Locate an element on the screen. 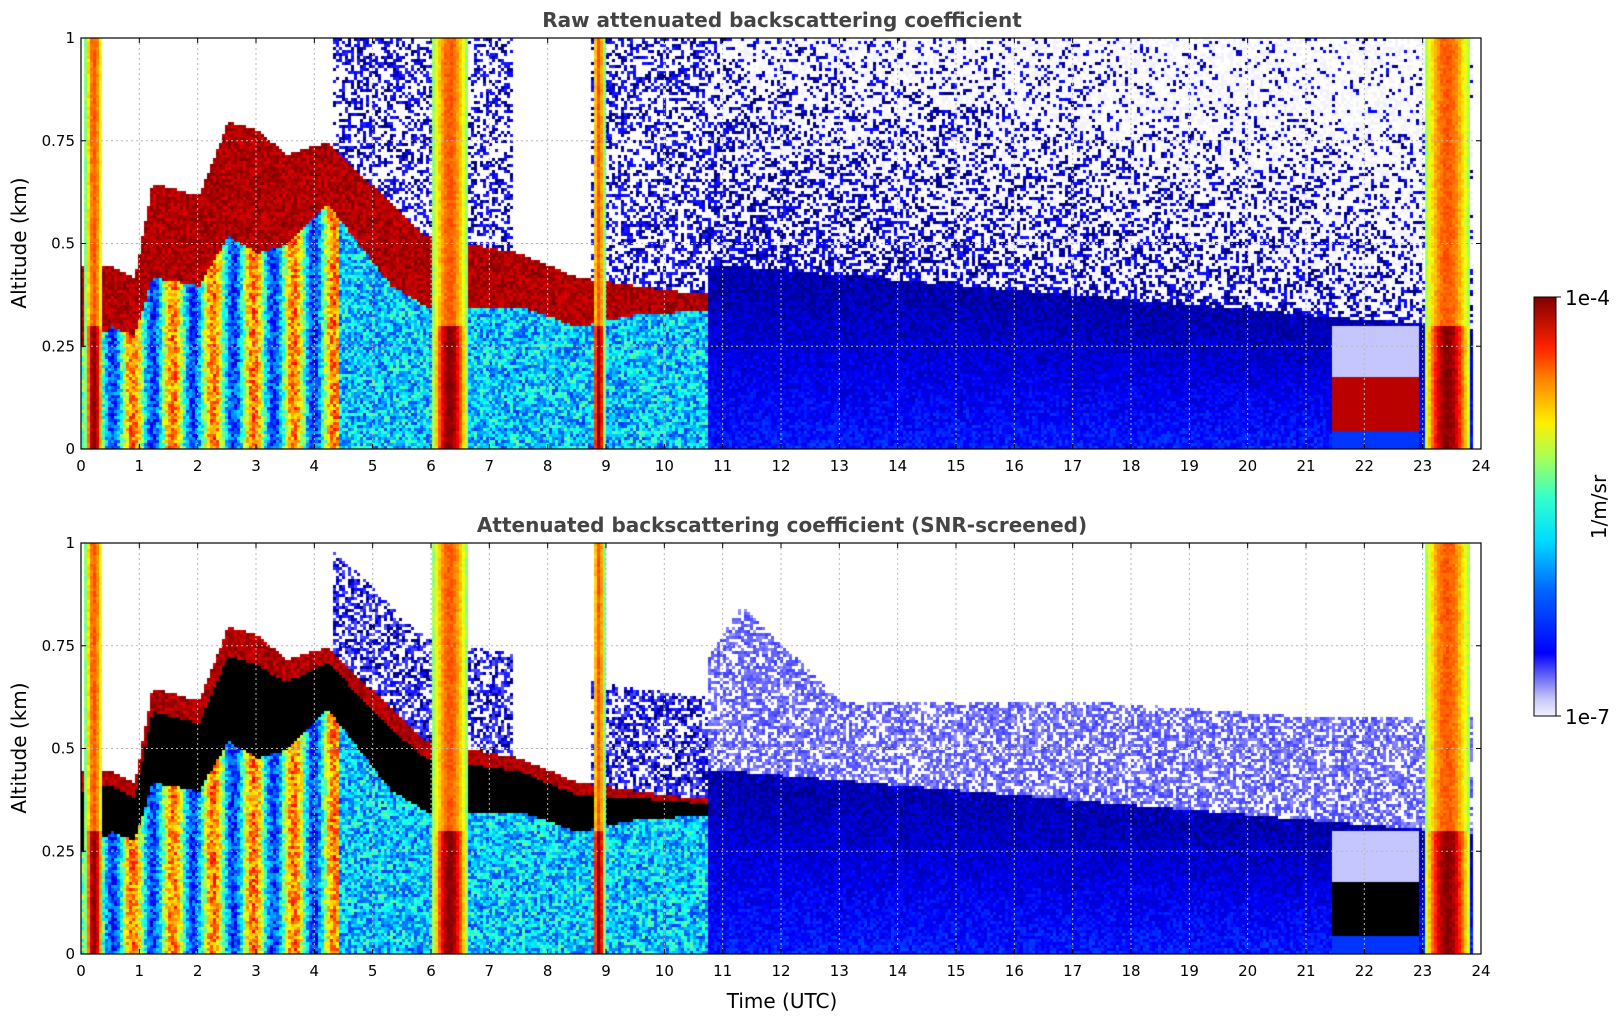 Image resolution: width=1621 pixels, height=1020 pixels. x-axis-label: Time (UTC) is located at coordinates (782, 1001).